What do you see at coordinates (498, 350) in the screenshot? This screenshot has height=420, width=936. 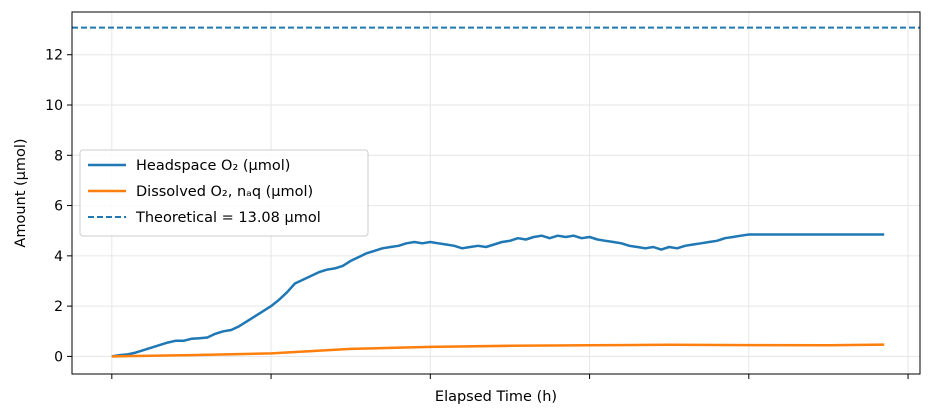 I see `series-dissolved-line` at bounding box center [498, 350].